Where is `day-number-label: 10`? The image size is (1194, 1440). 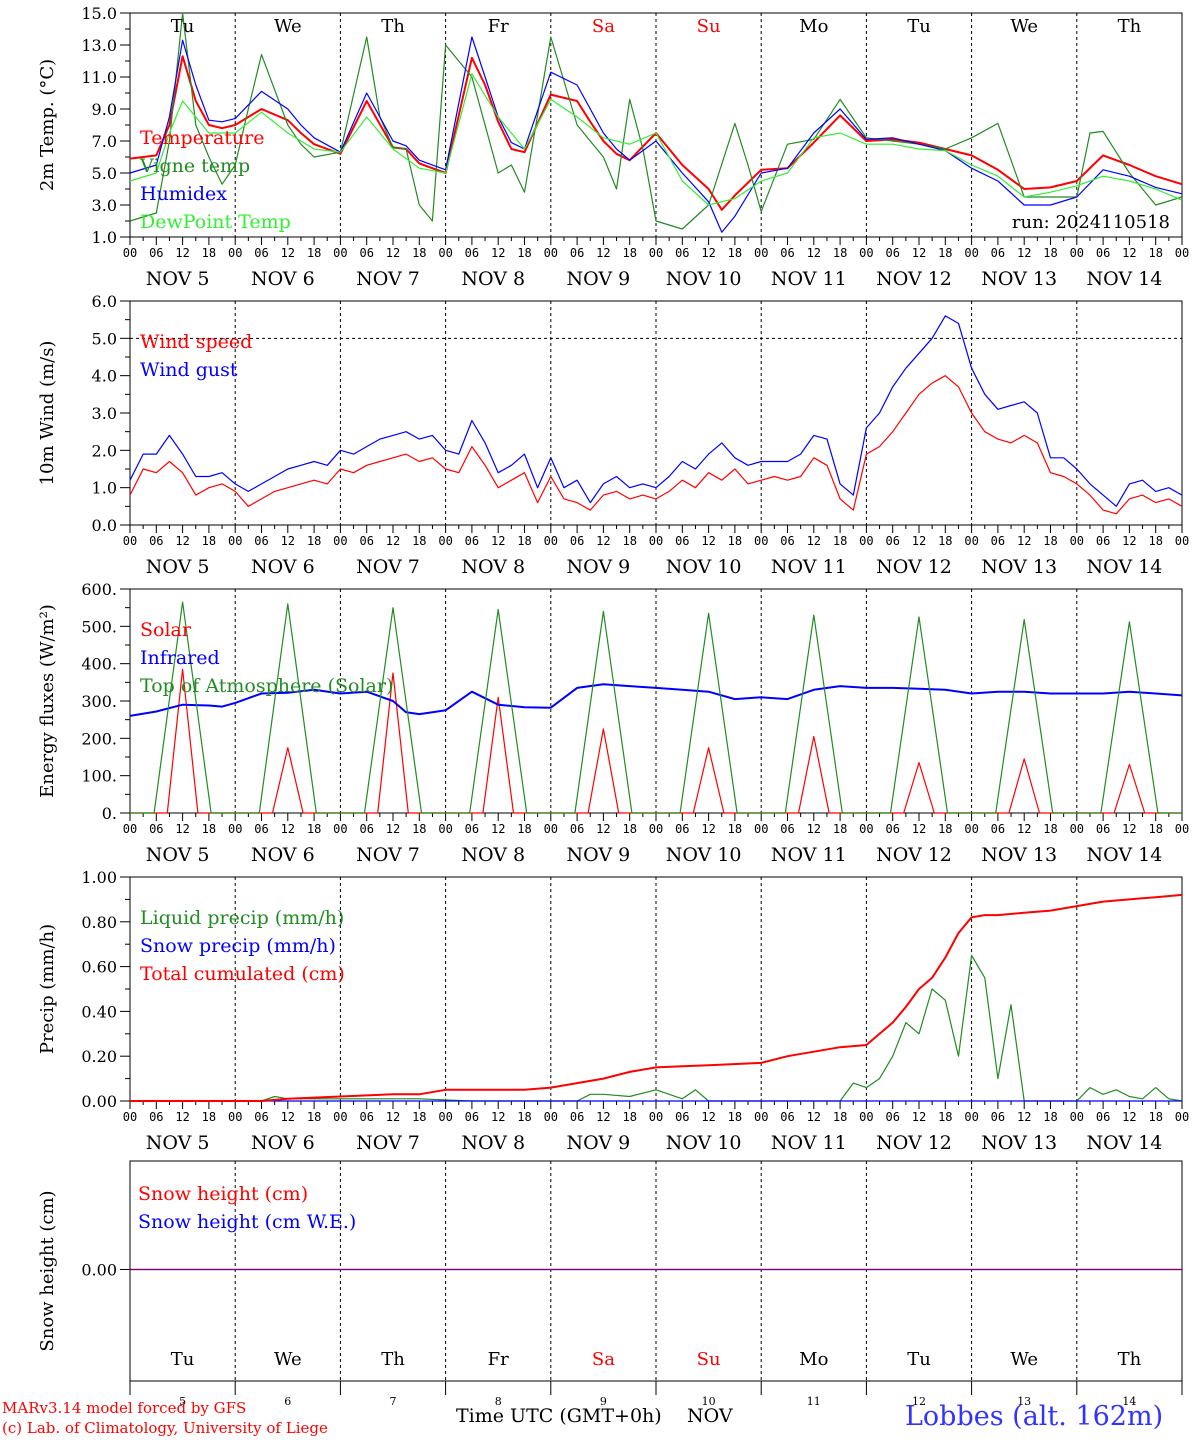 day-number-label: 10 is located at coordinates (709, 1401).